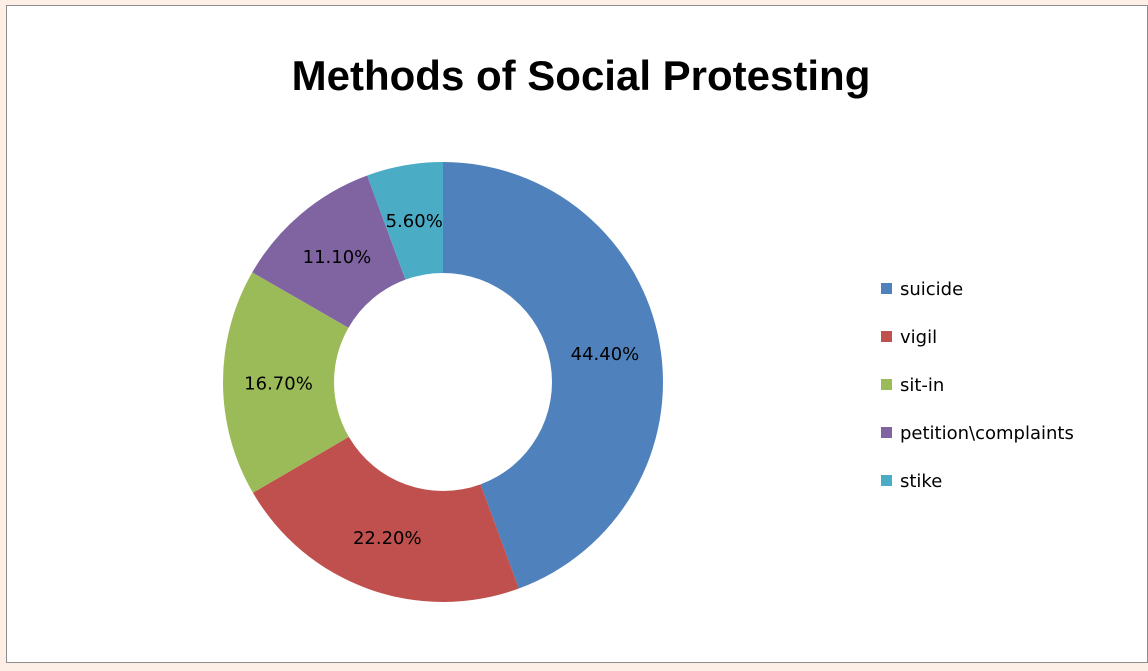 The width and height of the screenshot is (1148, 671). Describe the element at coordinates (886, 384) in the screenshot. I see `legend-swatch-sit-in` at that location.